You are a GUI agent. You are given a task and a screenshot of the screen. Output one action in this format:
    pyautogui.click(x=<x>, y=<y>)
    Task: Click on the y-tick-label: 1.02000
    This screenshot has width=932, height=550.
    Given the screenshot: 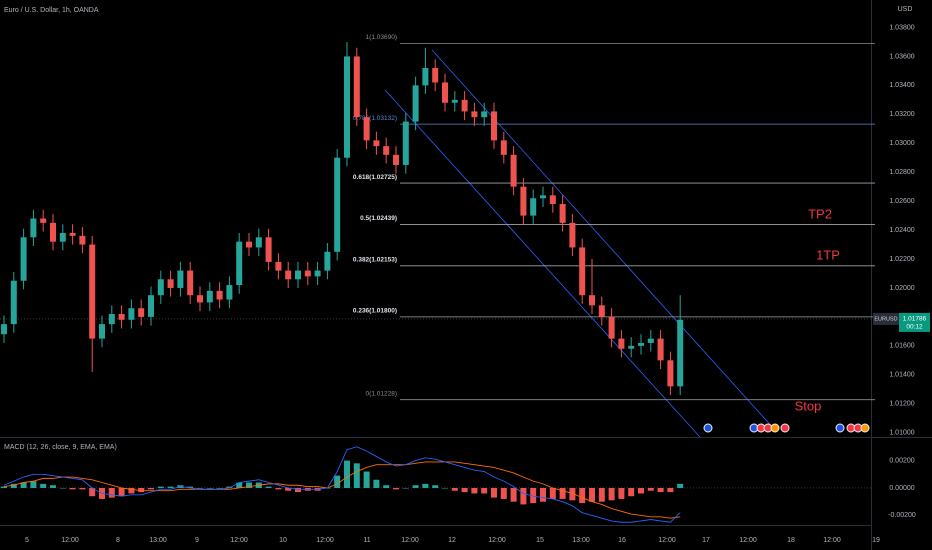 What is the action you would take?
    pyautogui.click(x=901, y=288)
    